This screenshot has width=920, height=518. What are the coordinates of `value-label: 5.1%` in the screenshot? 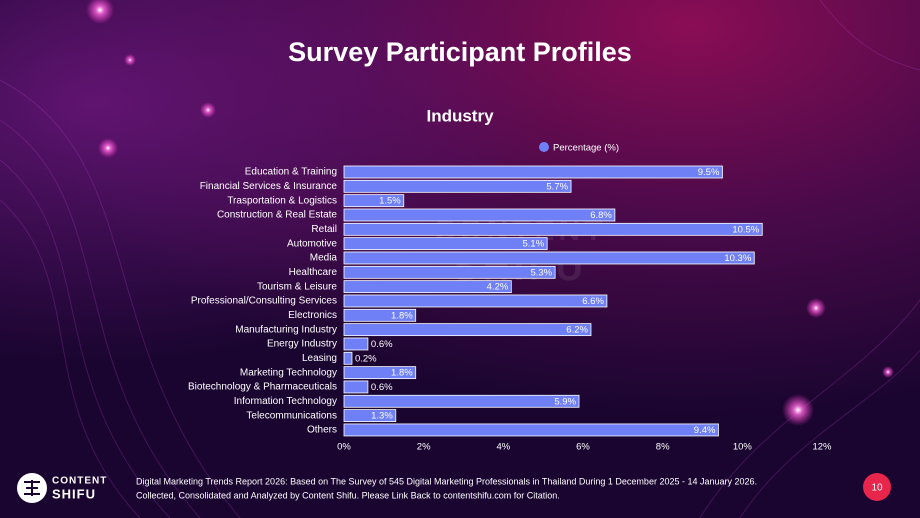 It's located at (533, 244).